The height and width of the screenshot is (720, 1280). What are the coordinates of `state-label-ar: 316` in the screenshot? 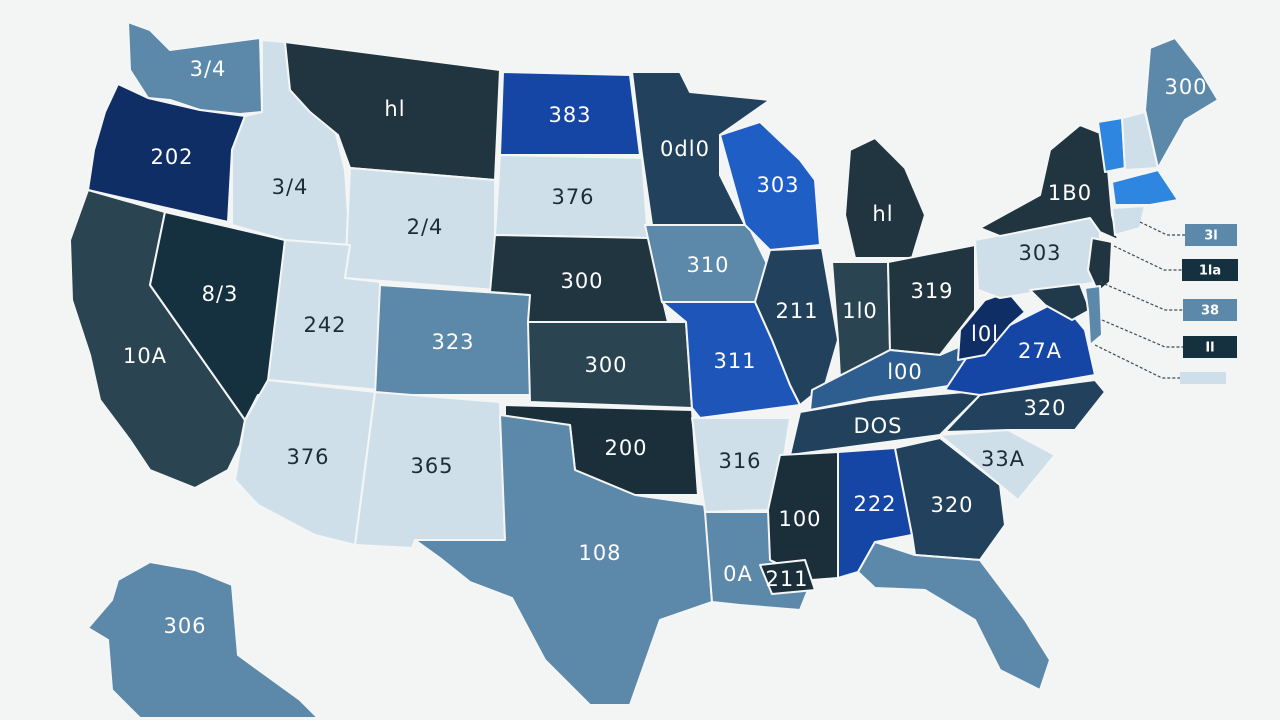 It's located at (739, 461).